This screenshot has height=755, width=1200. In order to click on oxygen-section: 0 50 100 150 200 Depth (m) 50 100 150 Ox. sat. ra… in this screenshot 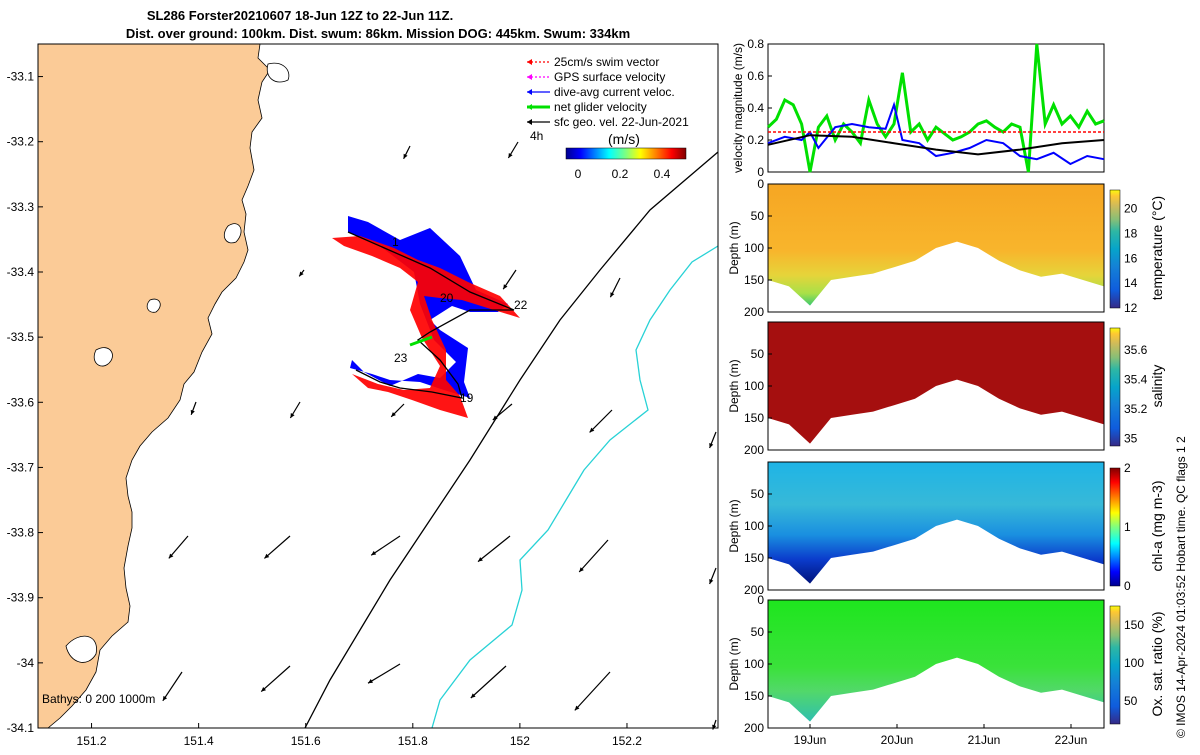, I will do `click(946, 670)`.